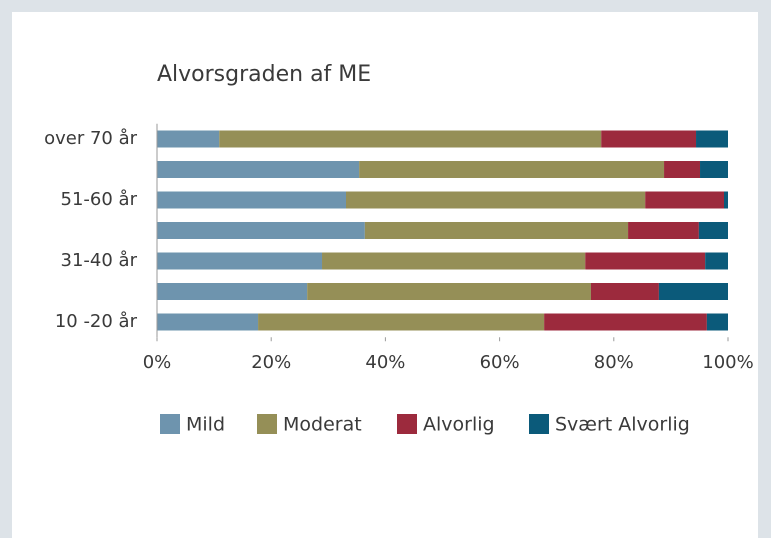  I want to click on x-tick-label: 40%, so click(385, 362).